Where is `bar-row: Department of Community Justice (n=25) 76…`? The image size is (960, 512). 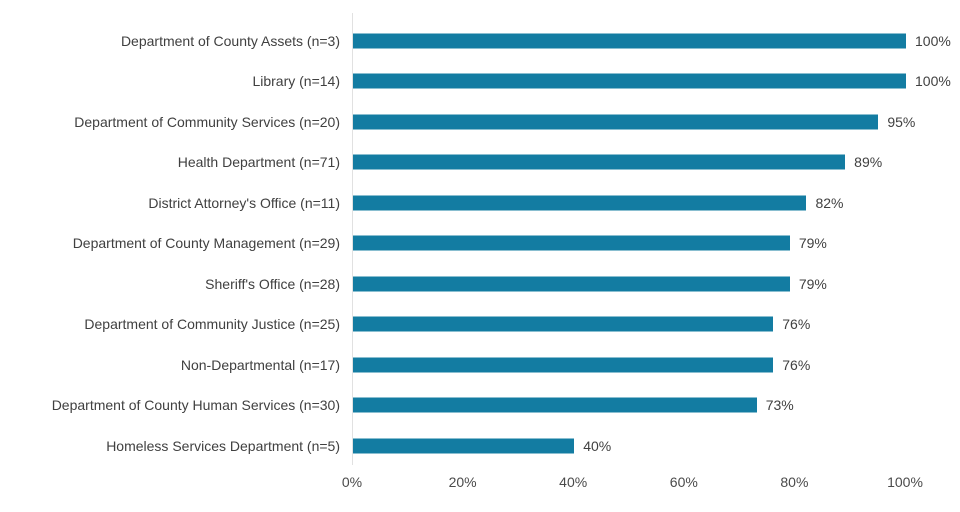
bar-row: Department of Community Justice (n=25) 76… is located at coordinates (480, 324).